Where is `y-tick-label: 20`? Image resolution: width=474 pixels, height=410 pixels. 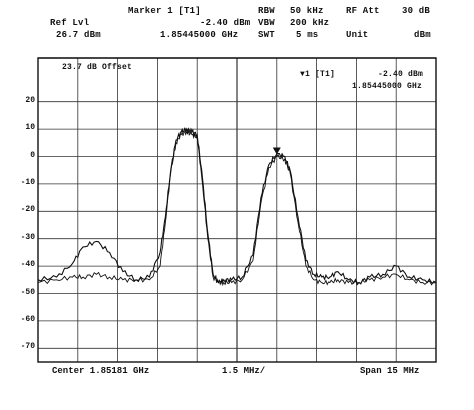
y-tick-label: 20 is located at coordinates (30, 100).